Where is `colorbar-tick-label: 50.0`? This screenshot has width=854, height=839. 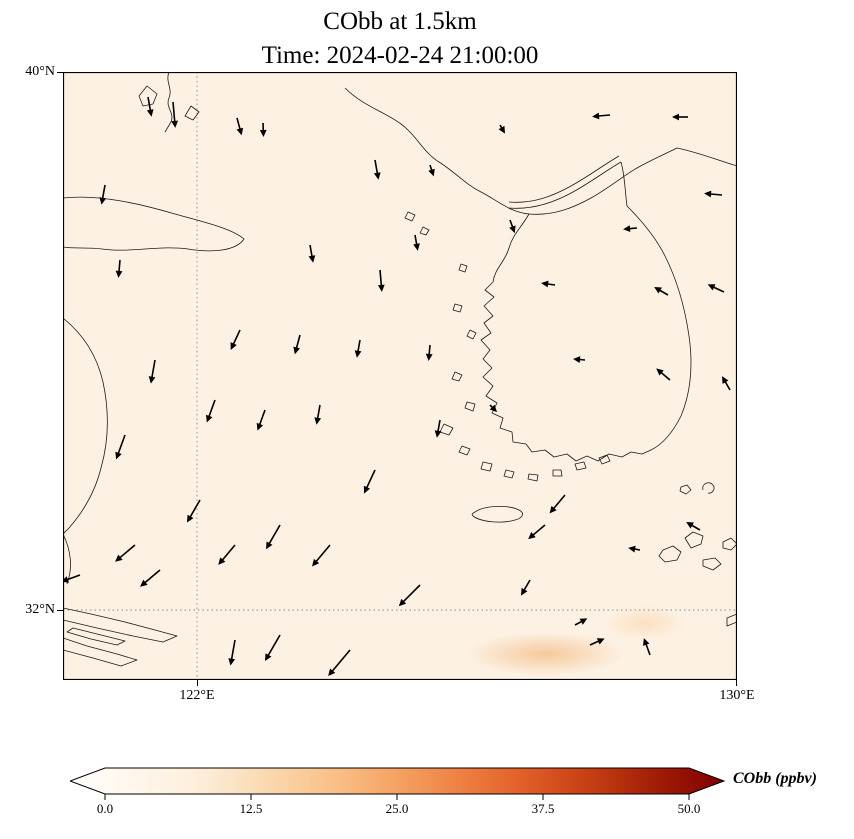
colorbar-tick-label: 50.0 is located at coordinates (689, 808).